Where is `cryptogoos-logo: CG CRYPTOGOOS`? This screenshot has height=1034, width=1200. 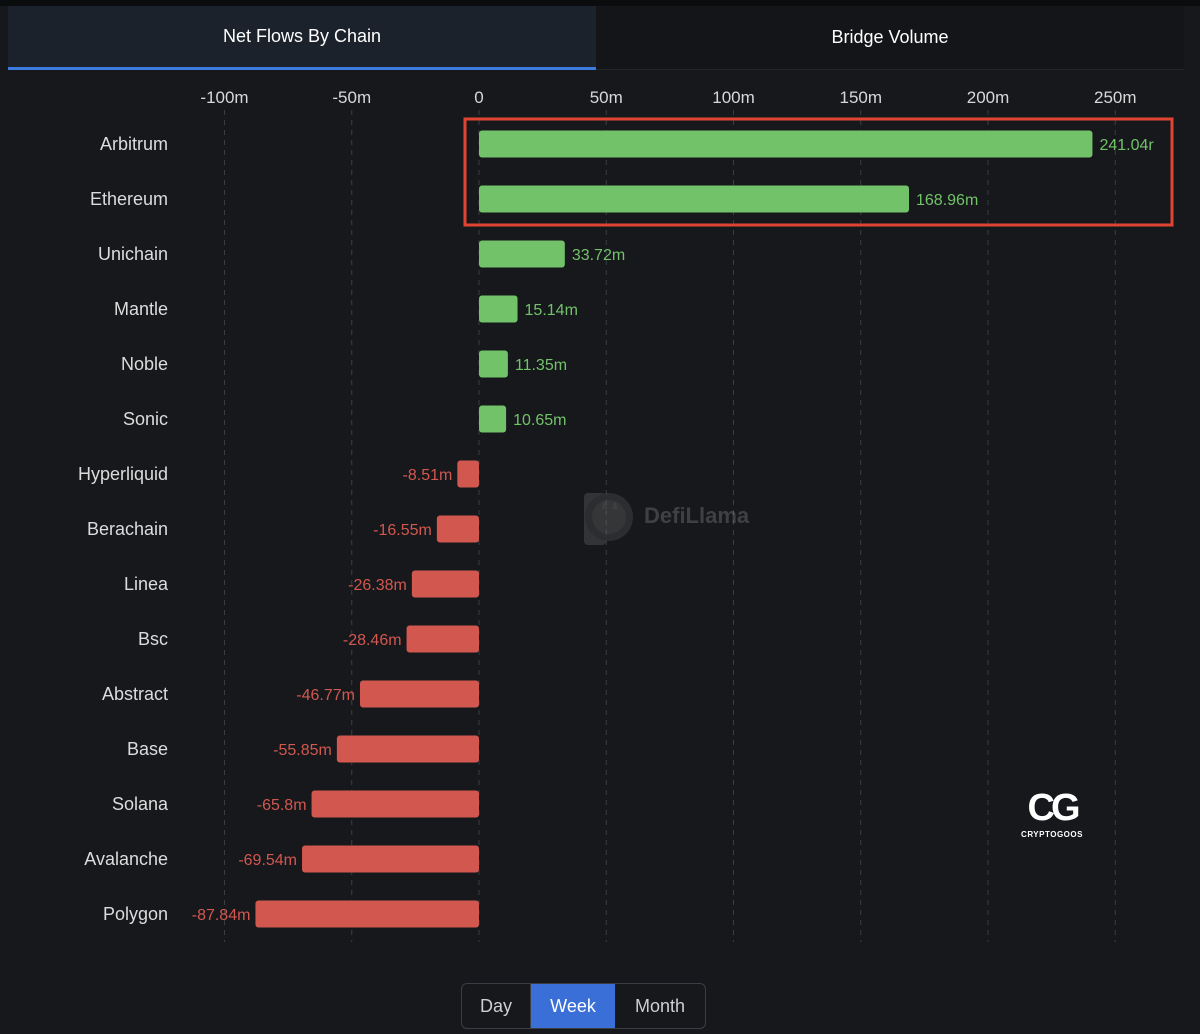
cryptogoos-logo: CG CRYPTOGOOS is located at coordinates (1052, 813).